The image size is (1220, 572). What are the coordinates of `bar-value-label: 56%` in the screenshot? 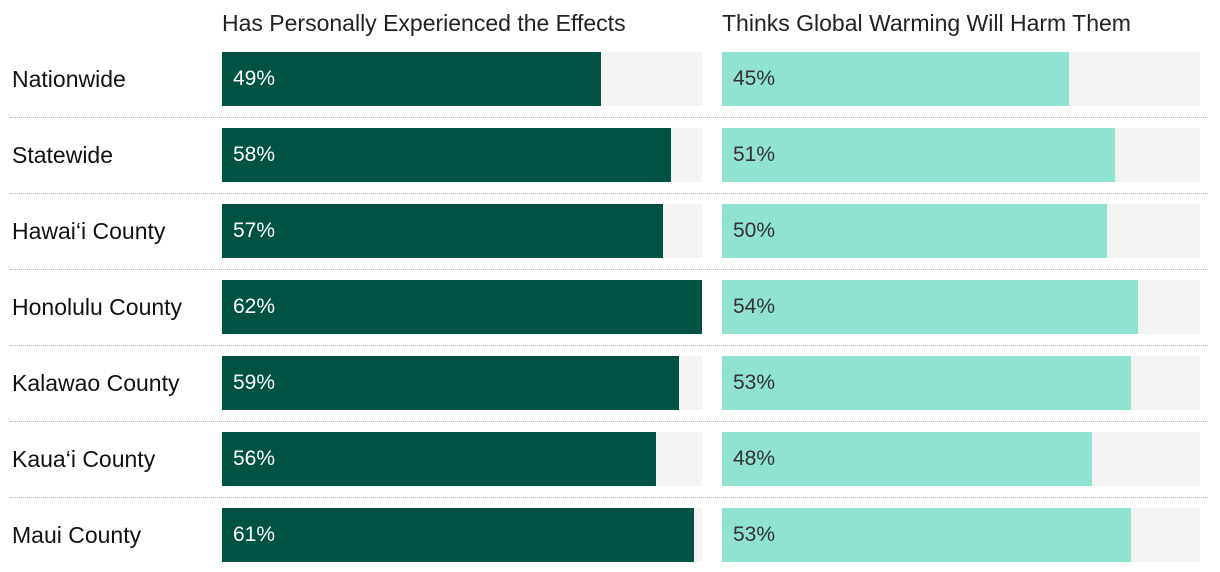 It's located at (254, 458).